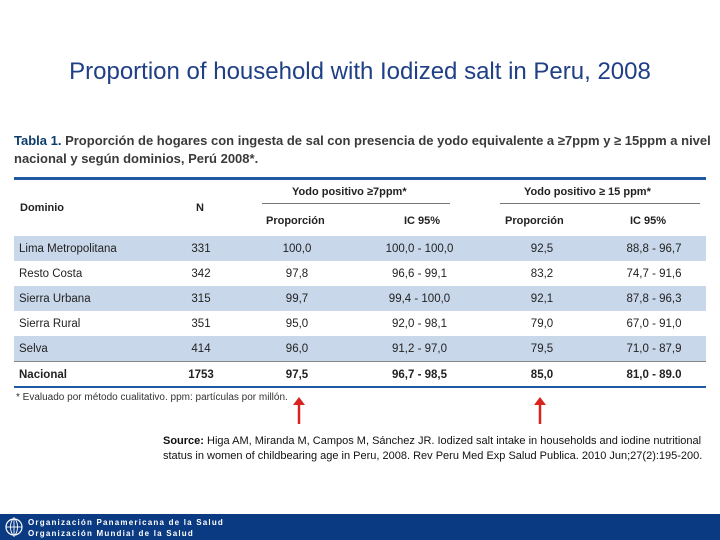  I want to click on cell-proporcion-7ppm: 97,5, so click(297, 374).